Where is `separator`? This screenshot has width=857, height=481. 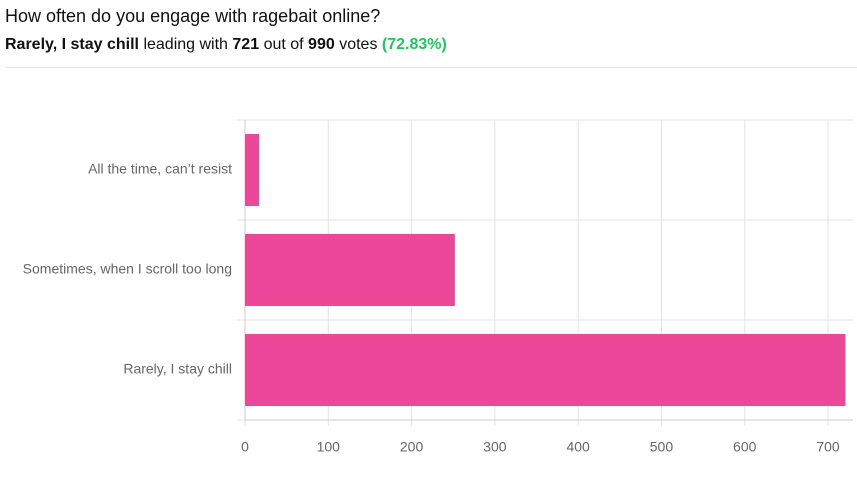
separator is located at coordinates (431, 67).